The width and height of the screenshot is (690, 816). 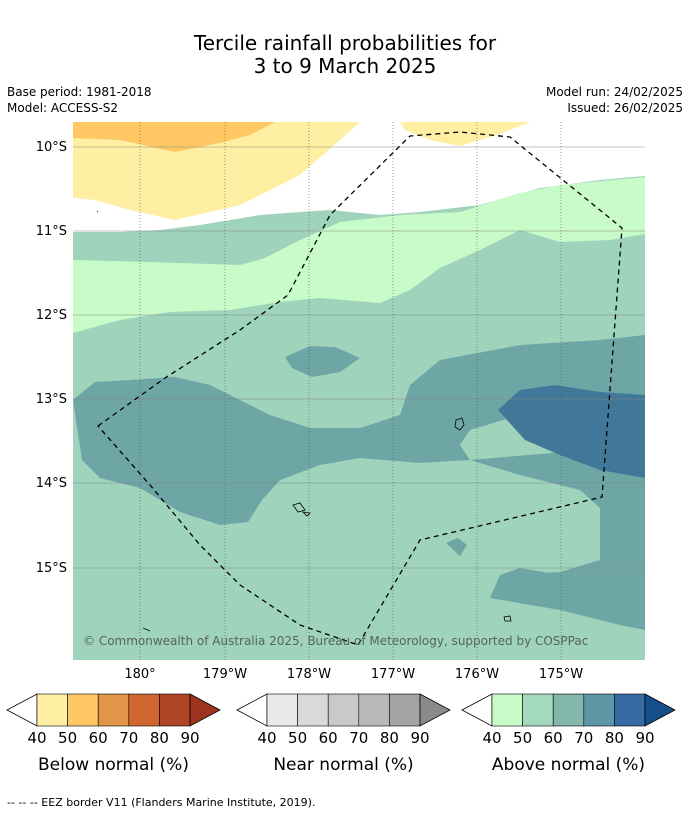 I want to click on lat-label: 11°S, so click(x=51, y=231).